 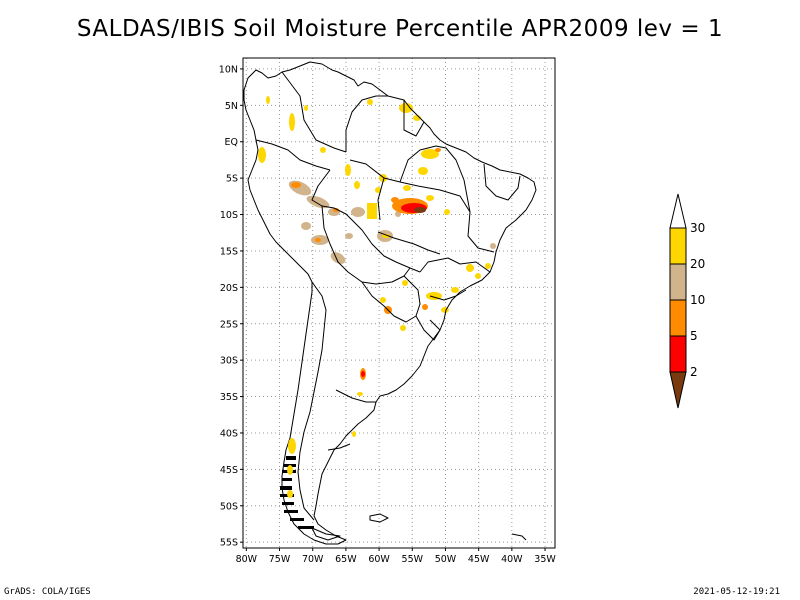 I want to click on lat-tick-label: 35S, so click(x=229, y=397).